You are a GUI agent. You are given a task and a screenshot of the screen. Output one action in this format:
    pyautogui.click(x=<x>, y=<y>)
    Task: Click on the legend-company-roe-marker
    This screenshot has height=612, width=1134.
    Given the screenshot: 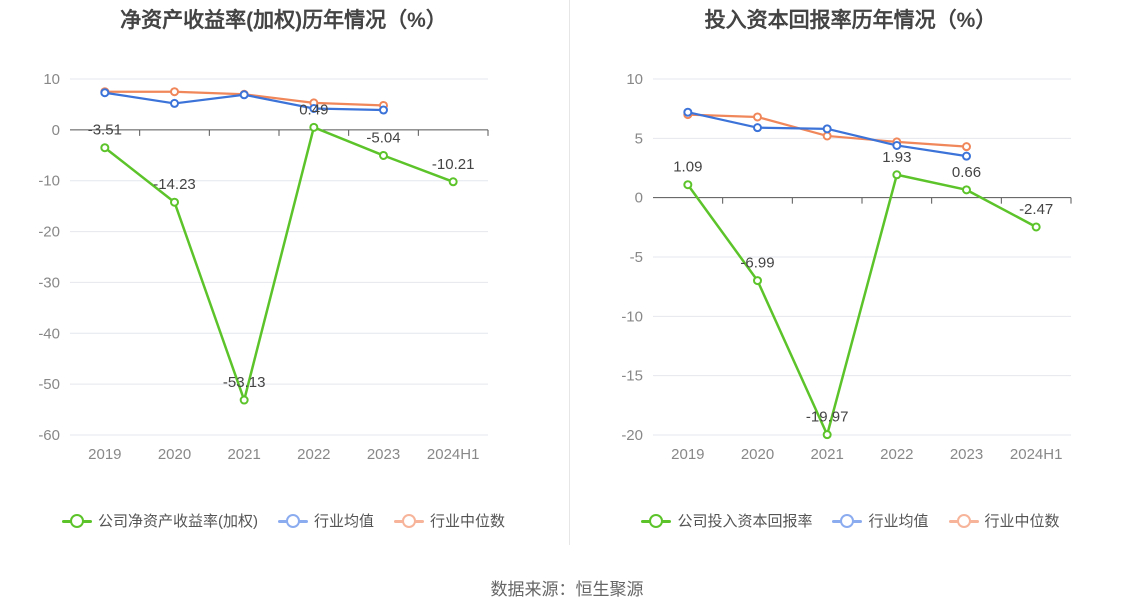 What is the action you would take?
    pyautogui.click(x=76, y=521)
    